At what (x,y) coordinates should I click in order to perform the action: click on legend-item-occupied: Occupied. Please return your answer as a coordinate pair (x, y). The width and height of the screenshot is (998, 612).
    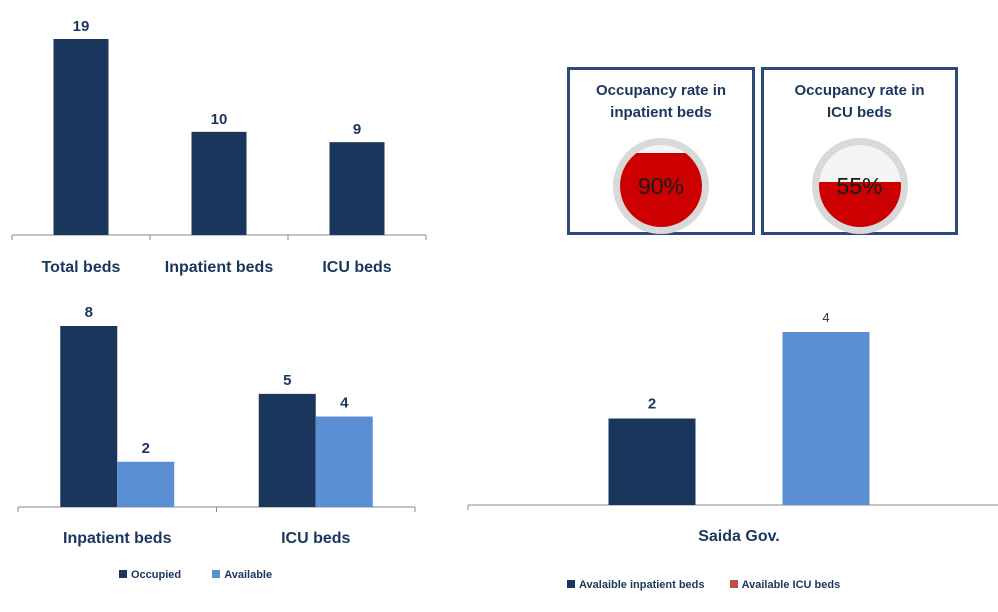
    Looking at the image, I should click on (150, 575).